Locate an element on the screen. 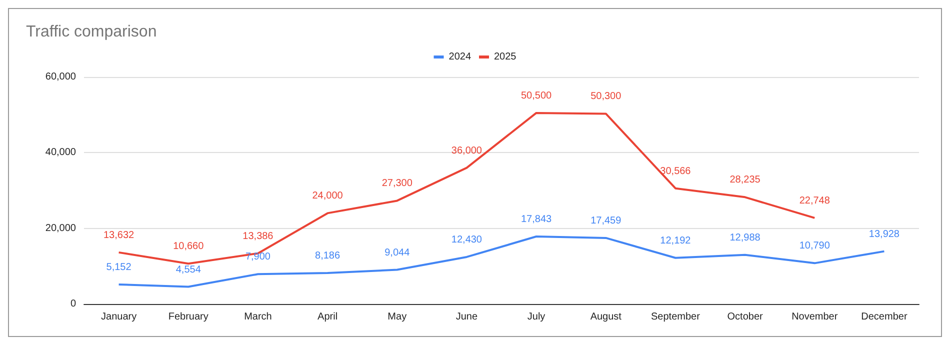 This screenshot has width=952, height=347. x-tick-label: August is located at coordinates (606, 317).